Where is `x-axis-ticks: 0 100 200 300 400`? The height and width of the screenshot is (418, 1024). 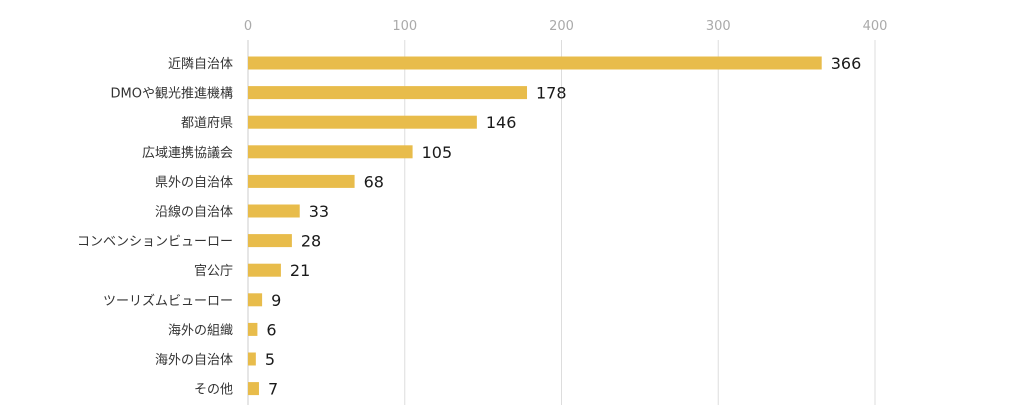
x-axis-ticks: 0 100 200 300 400 is located at coordinates (566, 26).